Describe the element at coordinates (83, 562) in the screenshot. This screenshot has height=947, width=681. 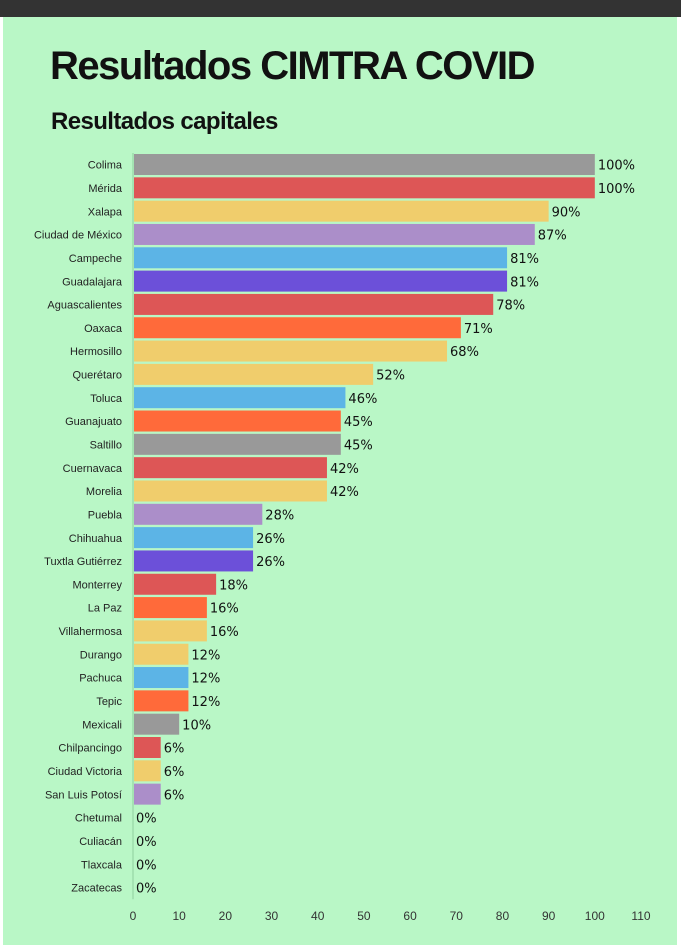
I see `category-label: Tuxtla Gutiérrez` at that location.